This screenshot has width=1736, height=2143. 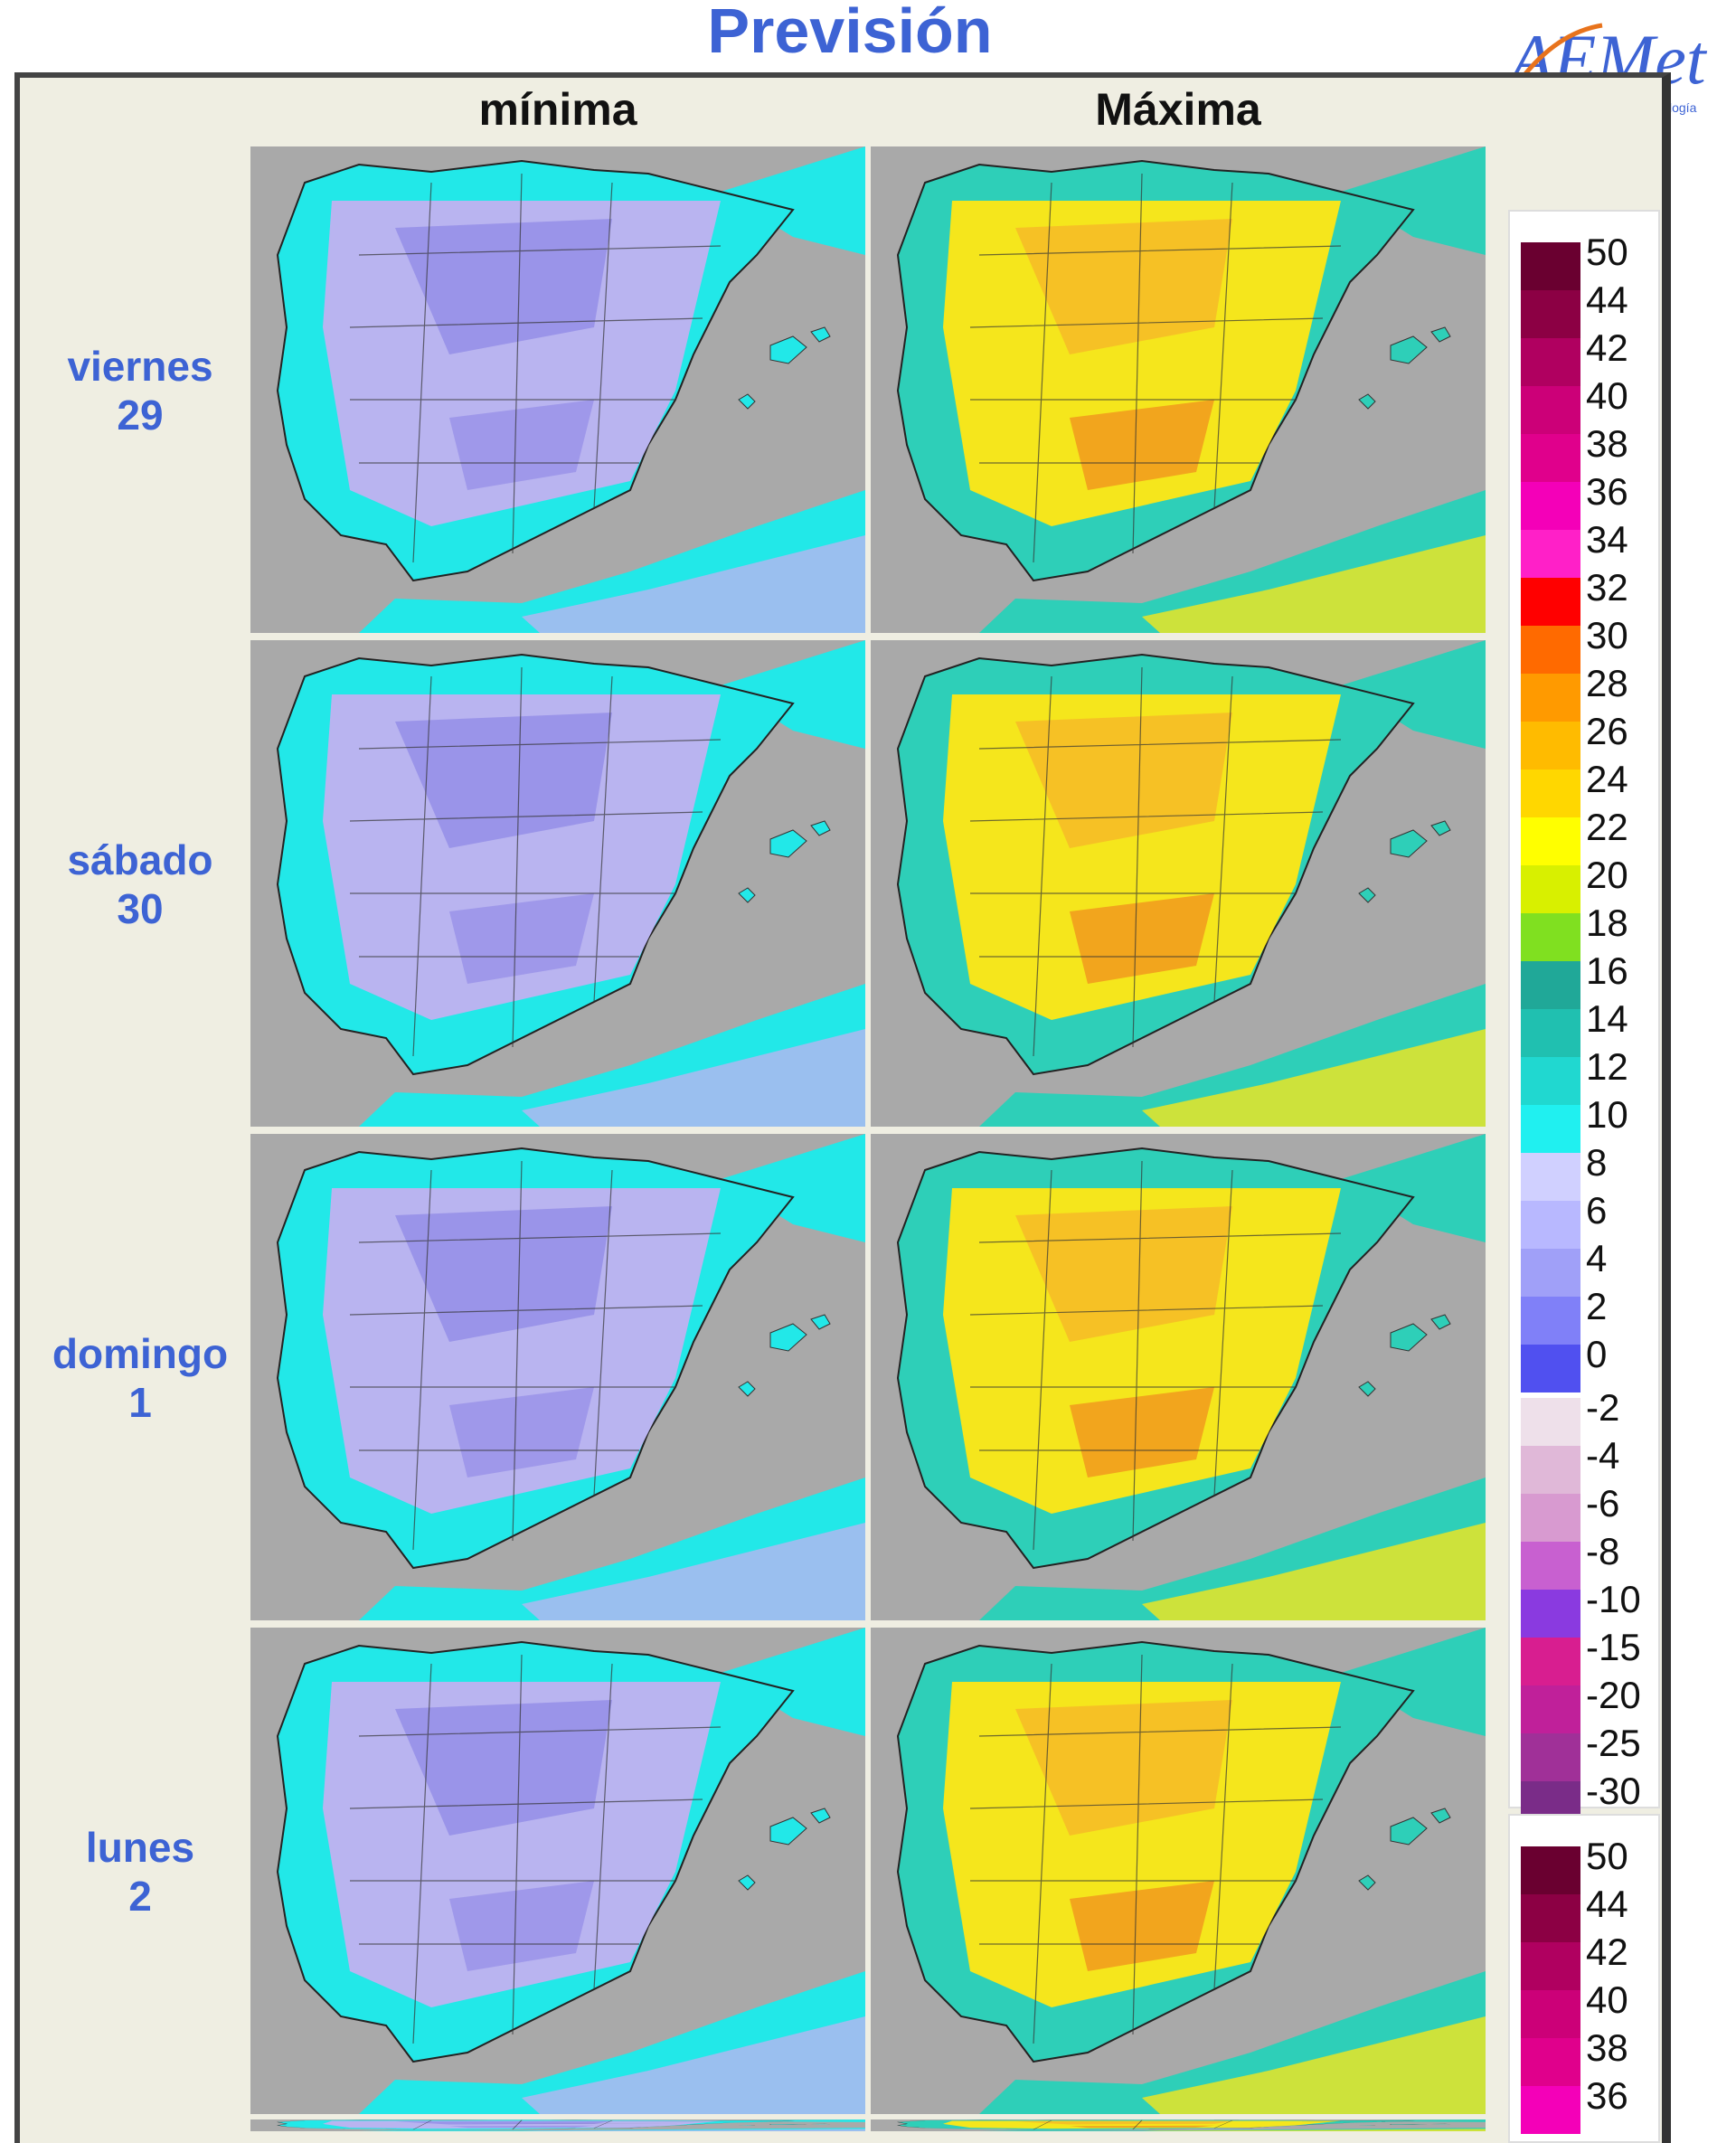 I want to click on row-date: 29, so click(x=141, y=415).